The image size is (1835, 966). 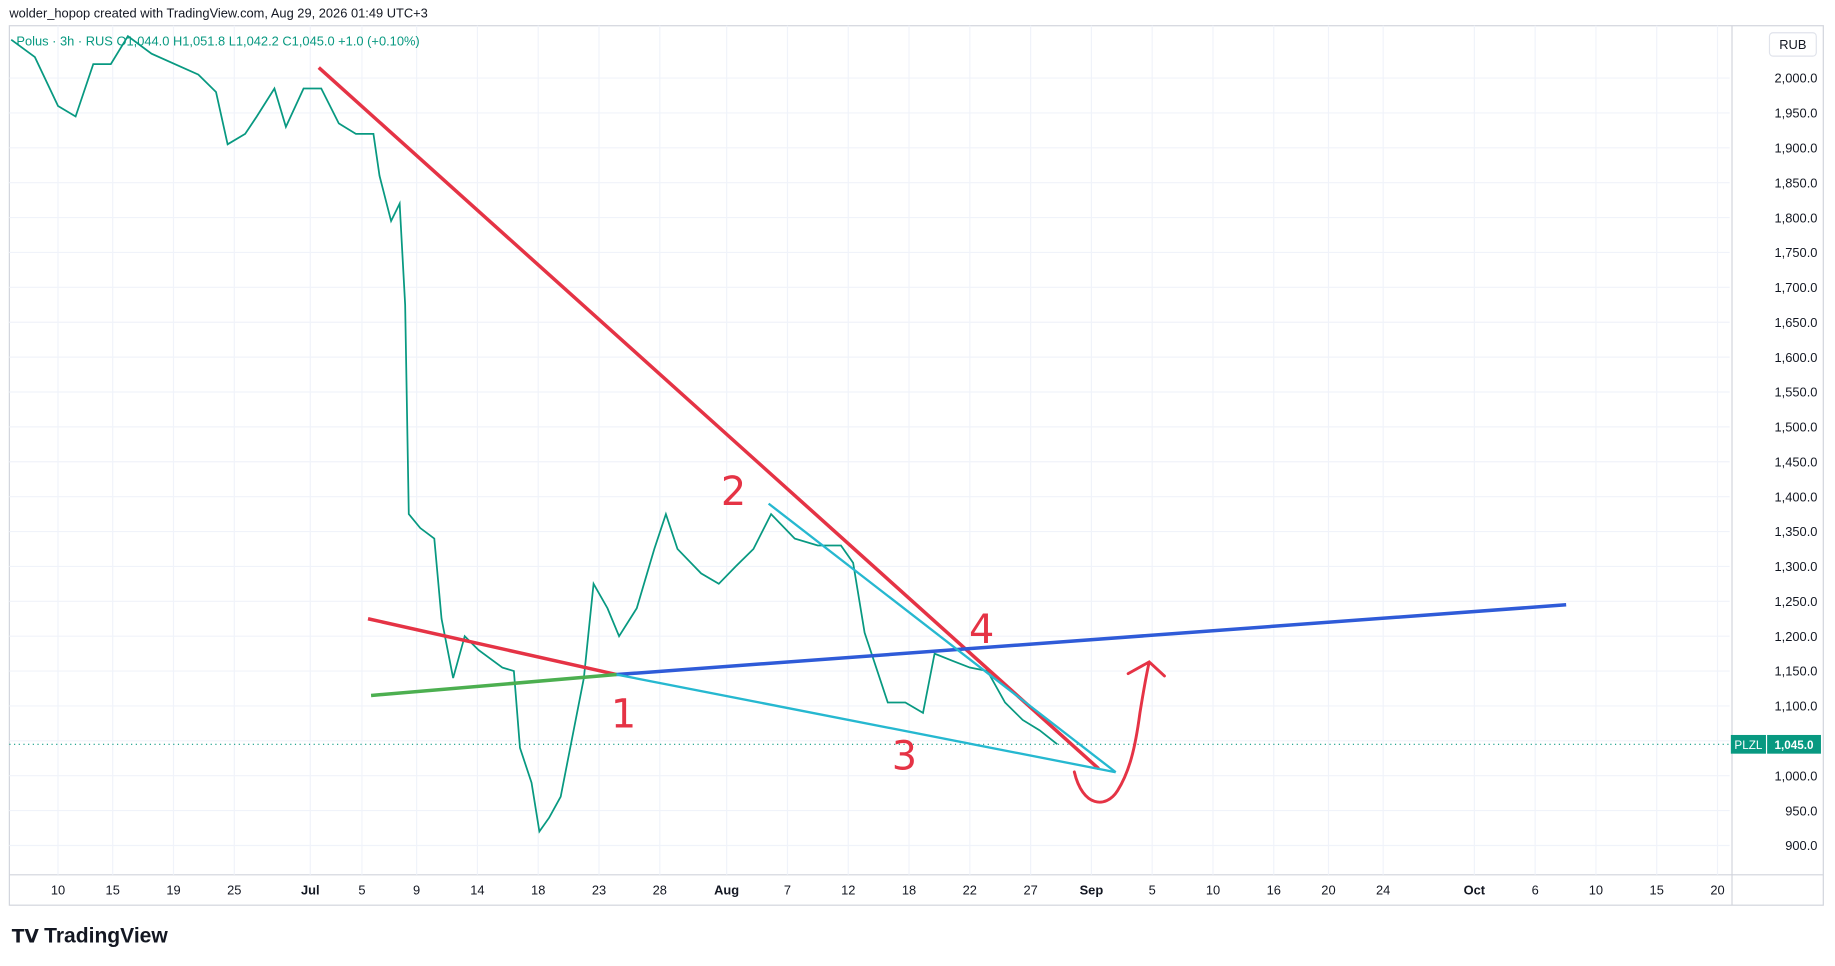 What do you see at coordinates (726, 890) in the screenshot?
I see `x-tick-label: Aug` at bounding box center [726, 890].